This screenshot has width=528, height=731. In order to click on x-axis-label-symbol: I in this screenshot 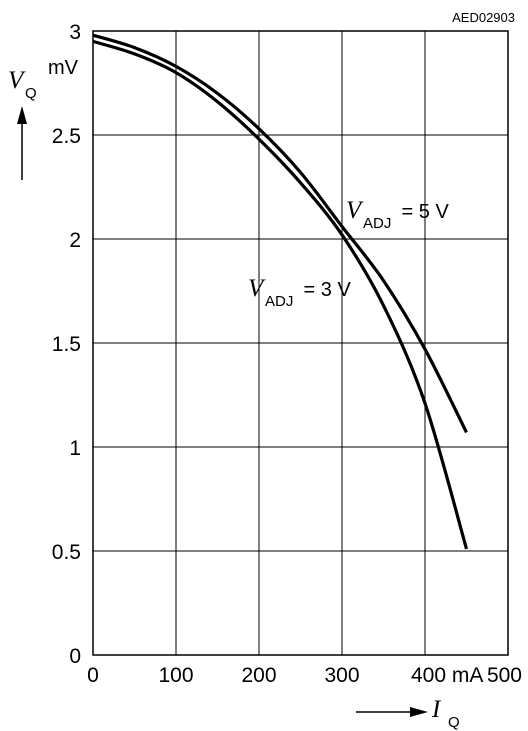, I will do `click(436, 709)`.